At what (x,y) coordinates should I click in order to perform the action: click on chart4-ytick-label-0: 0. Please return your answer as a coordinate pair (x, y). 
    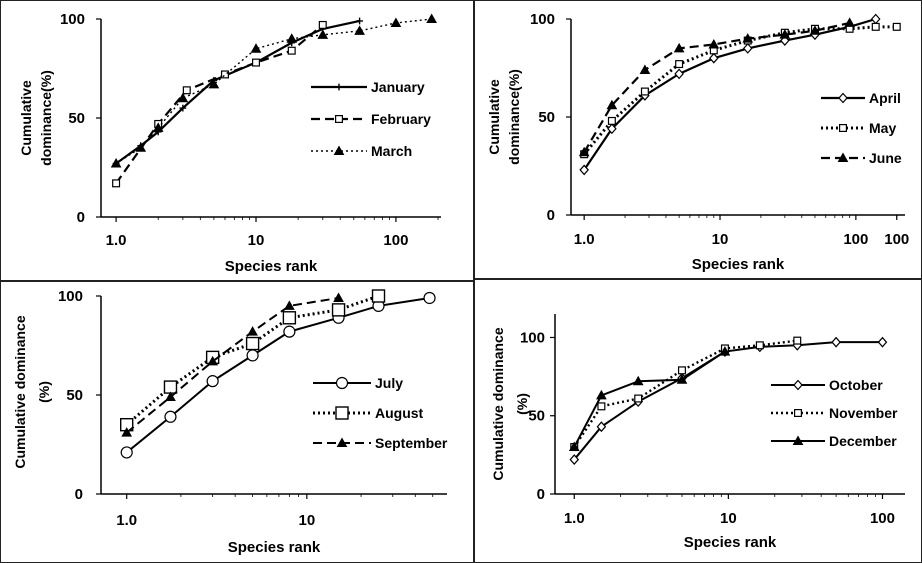
    Looking at the image, I should click on (541, 494).